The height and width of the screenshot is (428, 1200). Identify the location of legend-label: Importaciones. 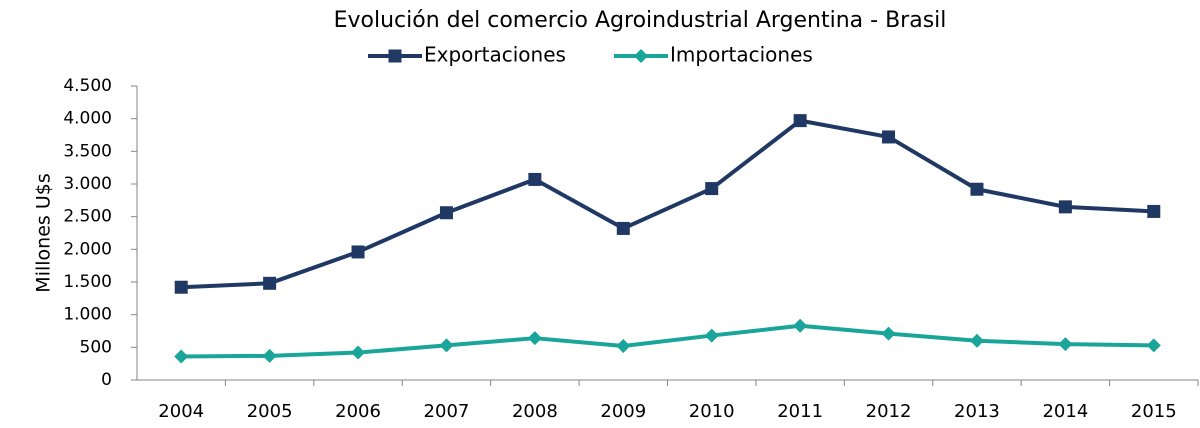
(741, 55).